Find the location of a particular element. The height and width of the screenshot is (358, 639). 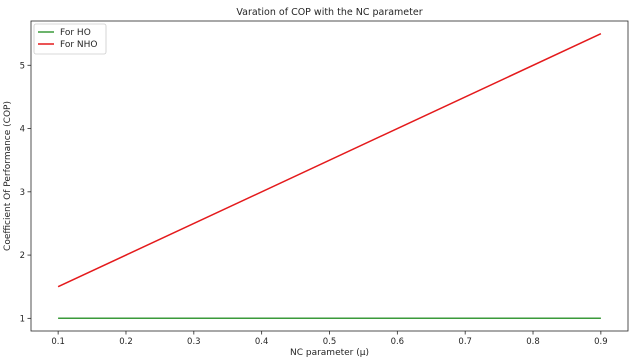

x-tick-label: 0.3 is located at coordinates (194, 342).